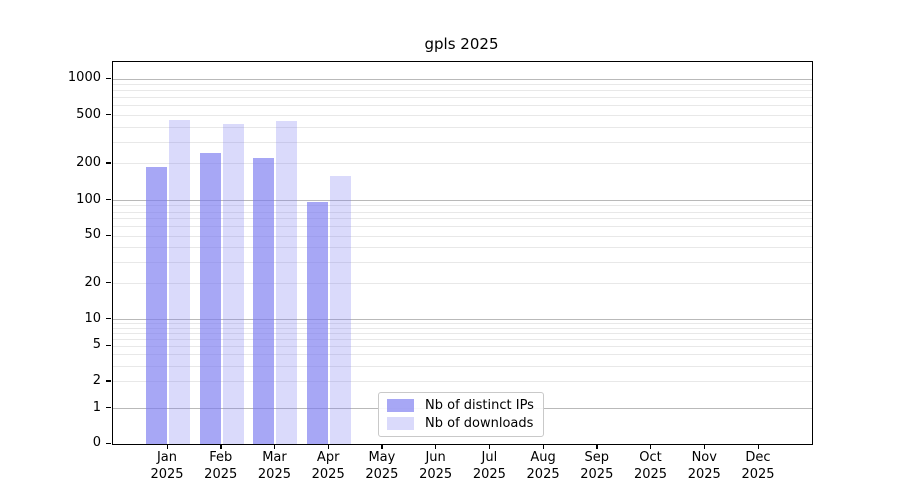 Image resolution: width=900 pixels, height=500 pixels. I want to click on y-tick-label: 20, so click(92, 282).